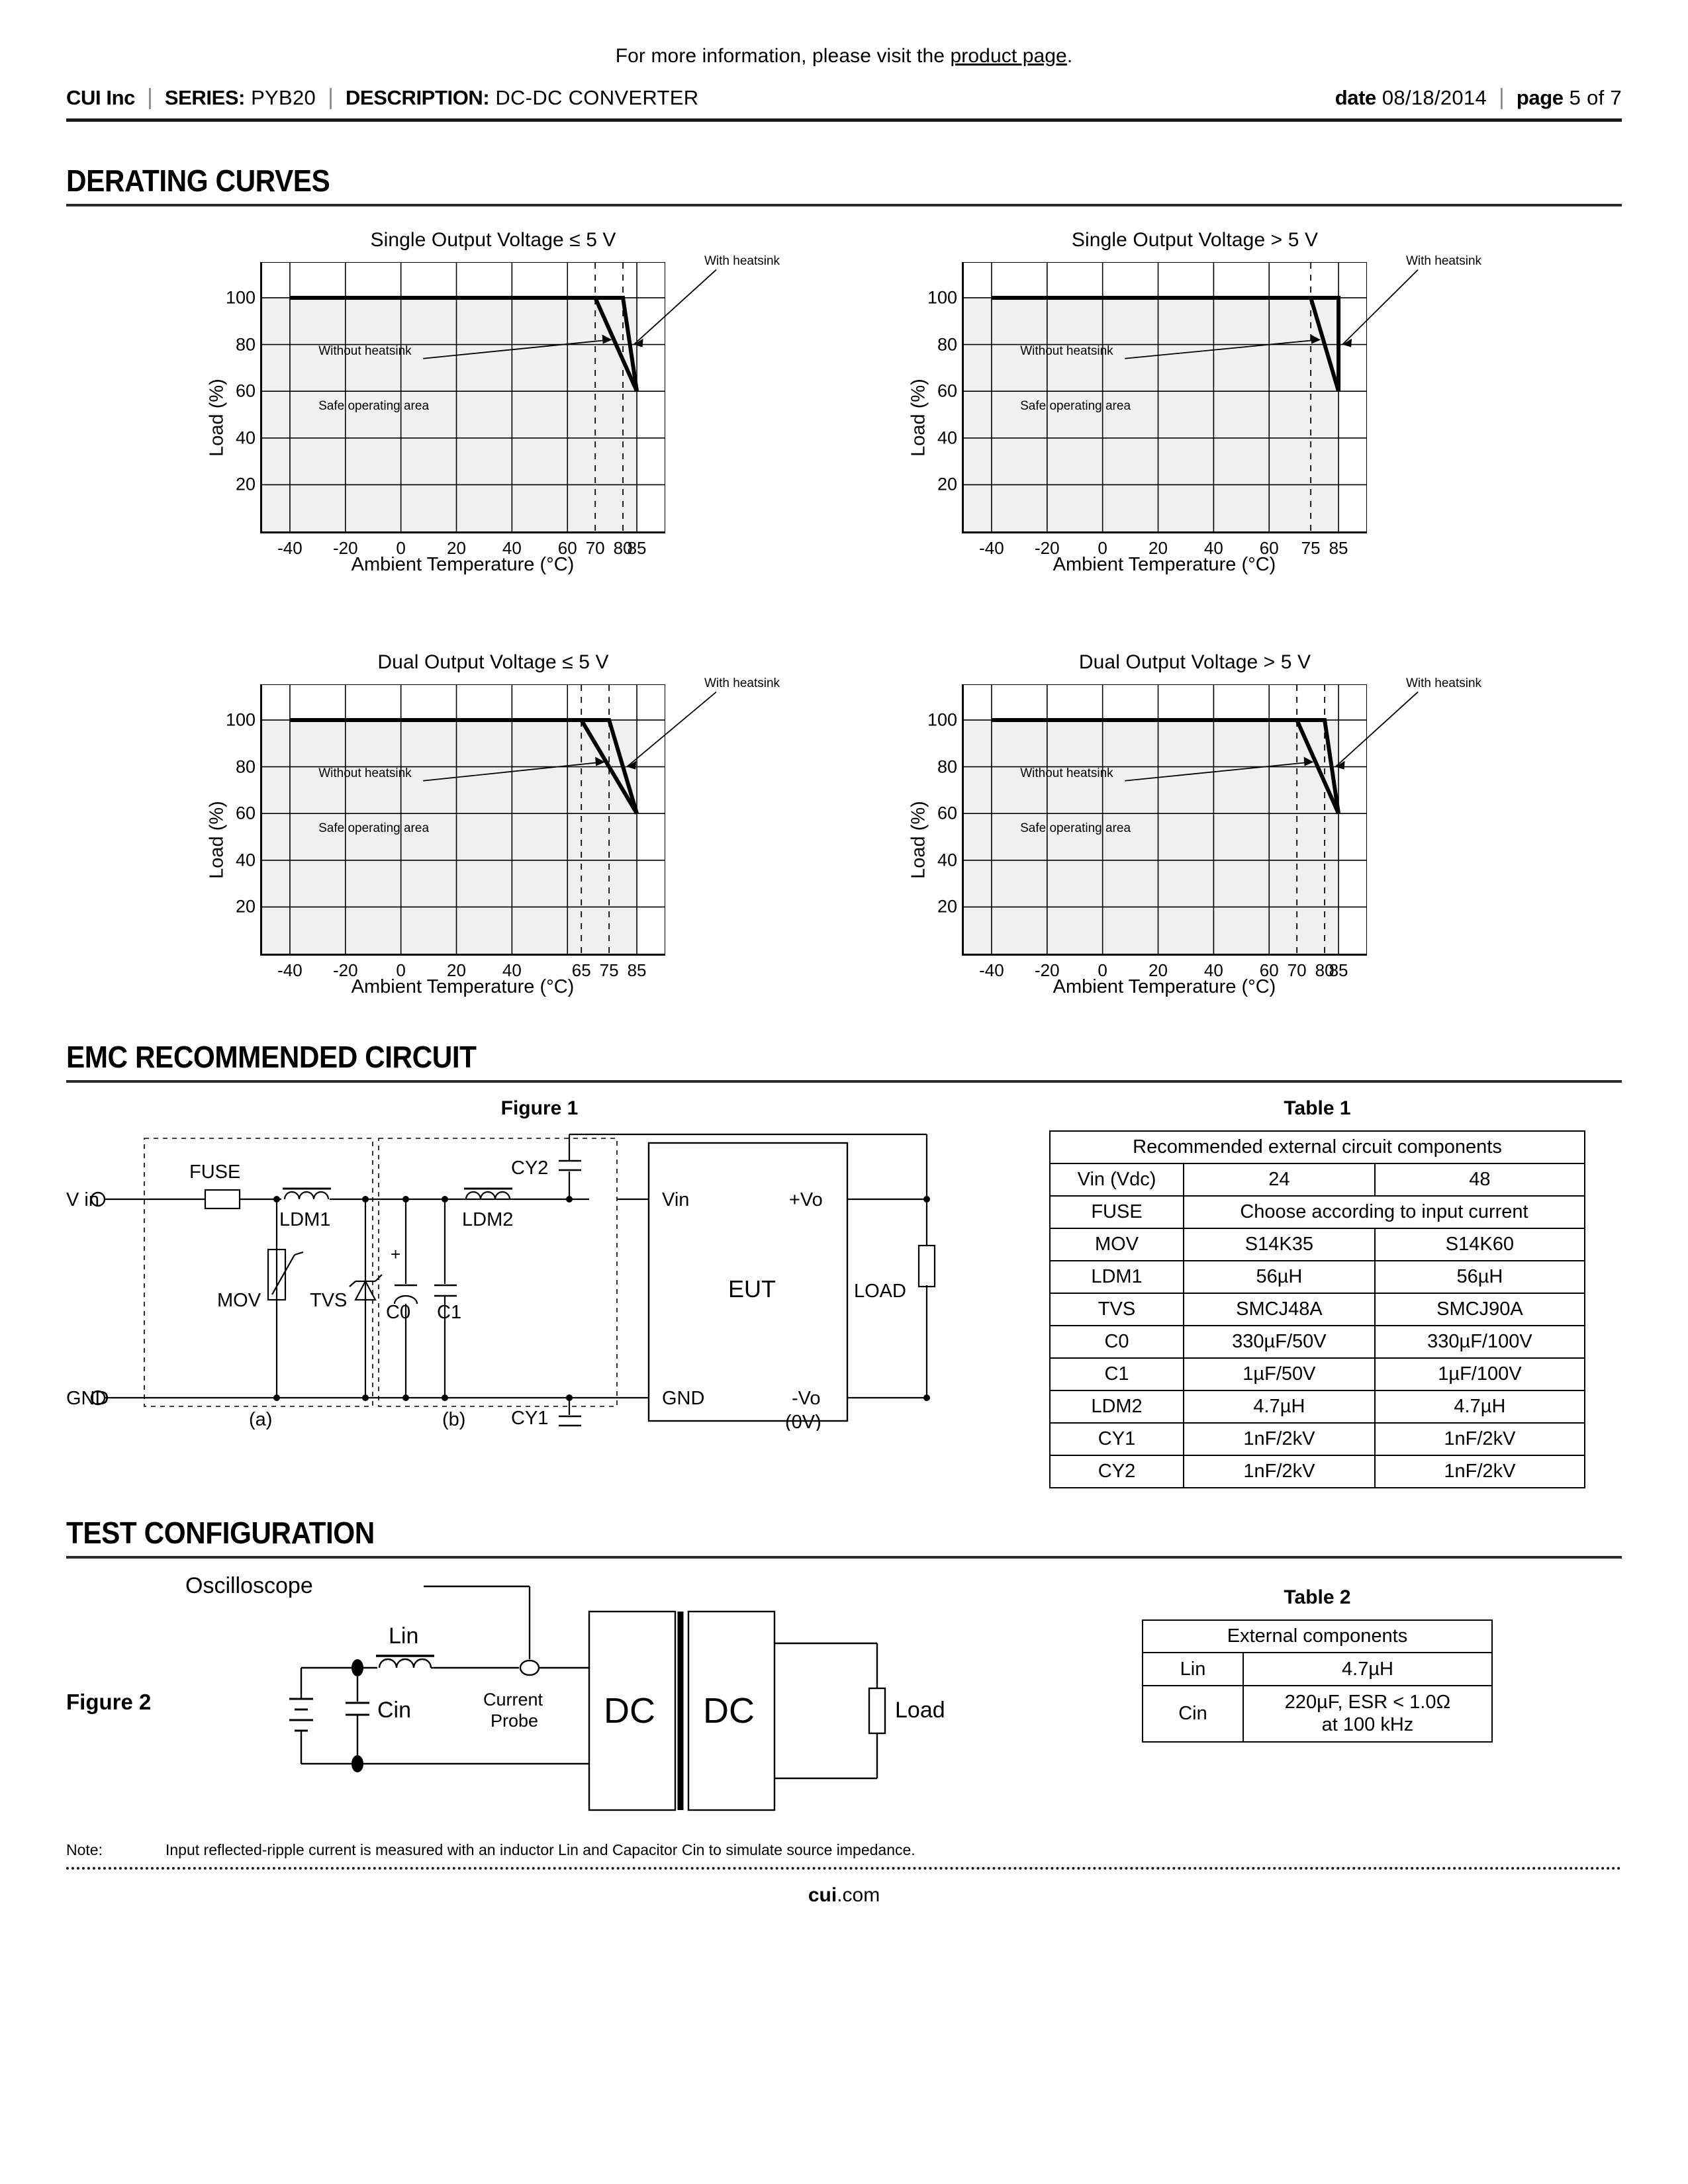 Image resolution: width=1688 pixels, height=2184 pixels. What do you see at coordinates (1480, 1244) in the screenshot?
I see `table1-cell-48v: S14K60` at bounding box center [1480, 1244].